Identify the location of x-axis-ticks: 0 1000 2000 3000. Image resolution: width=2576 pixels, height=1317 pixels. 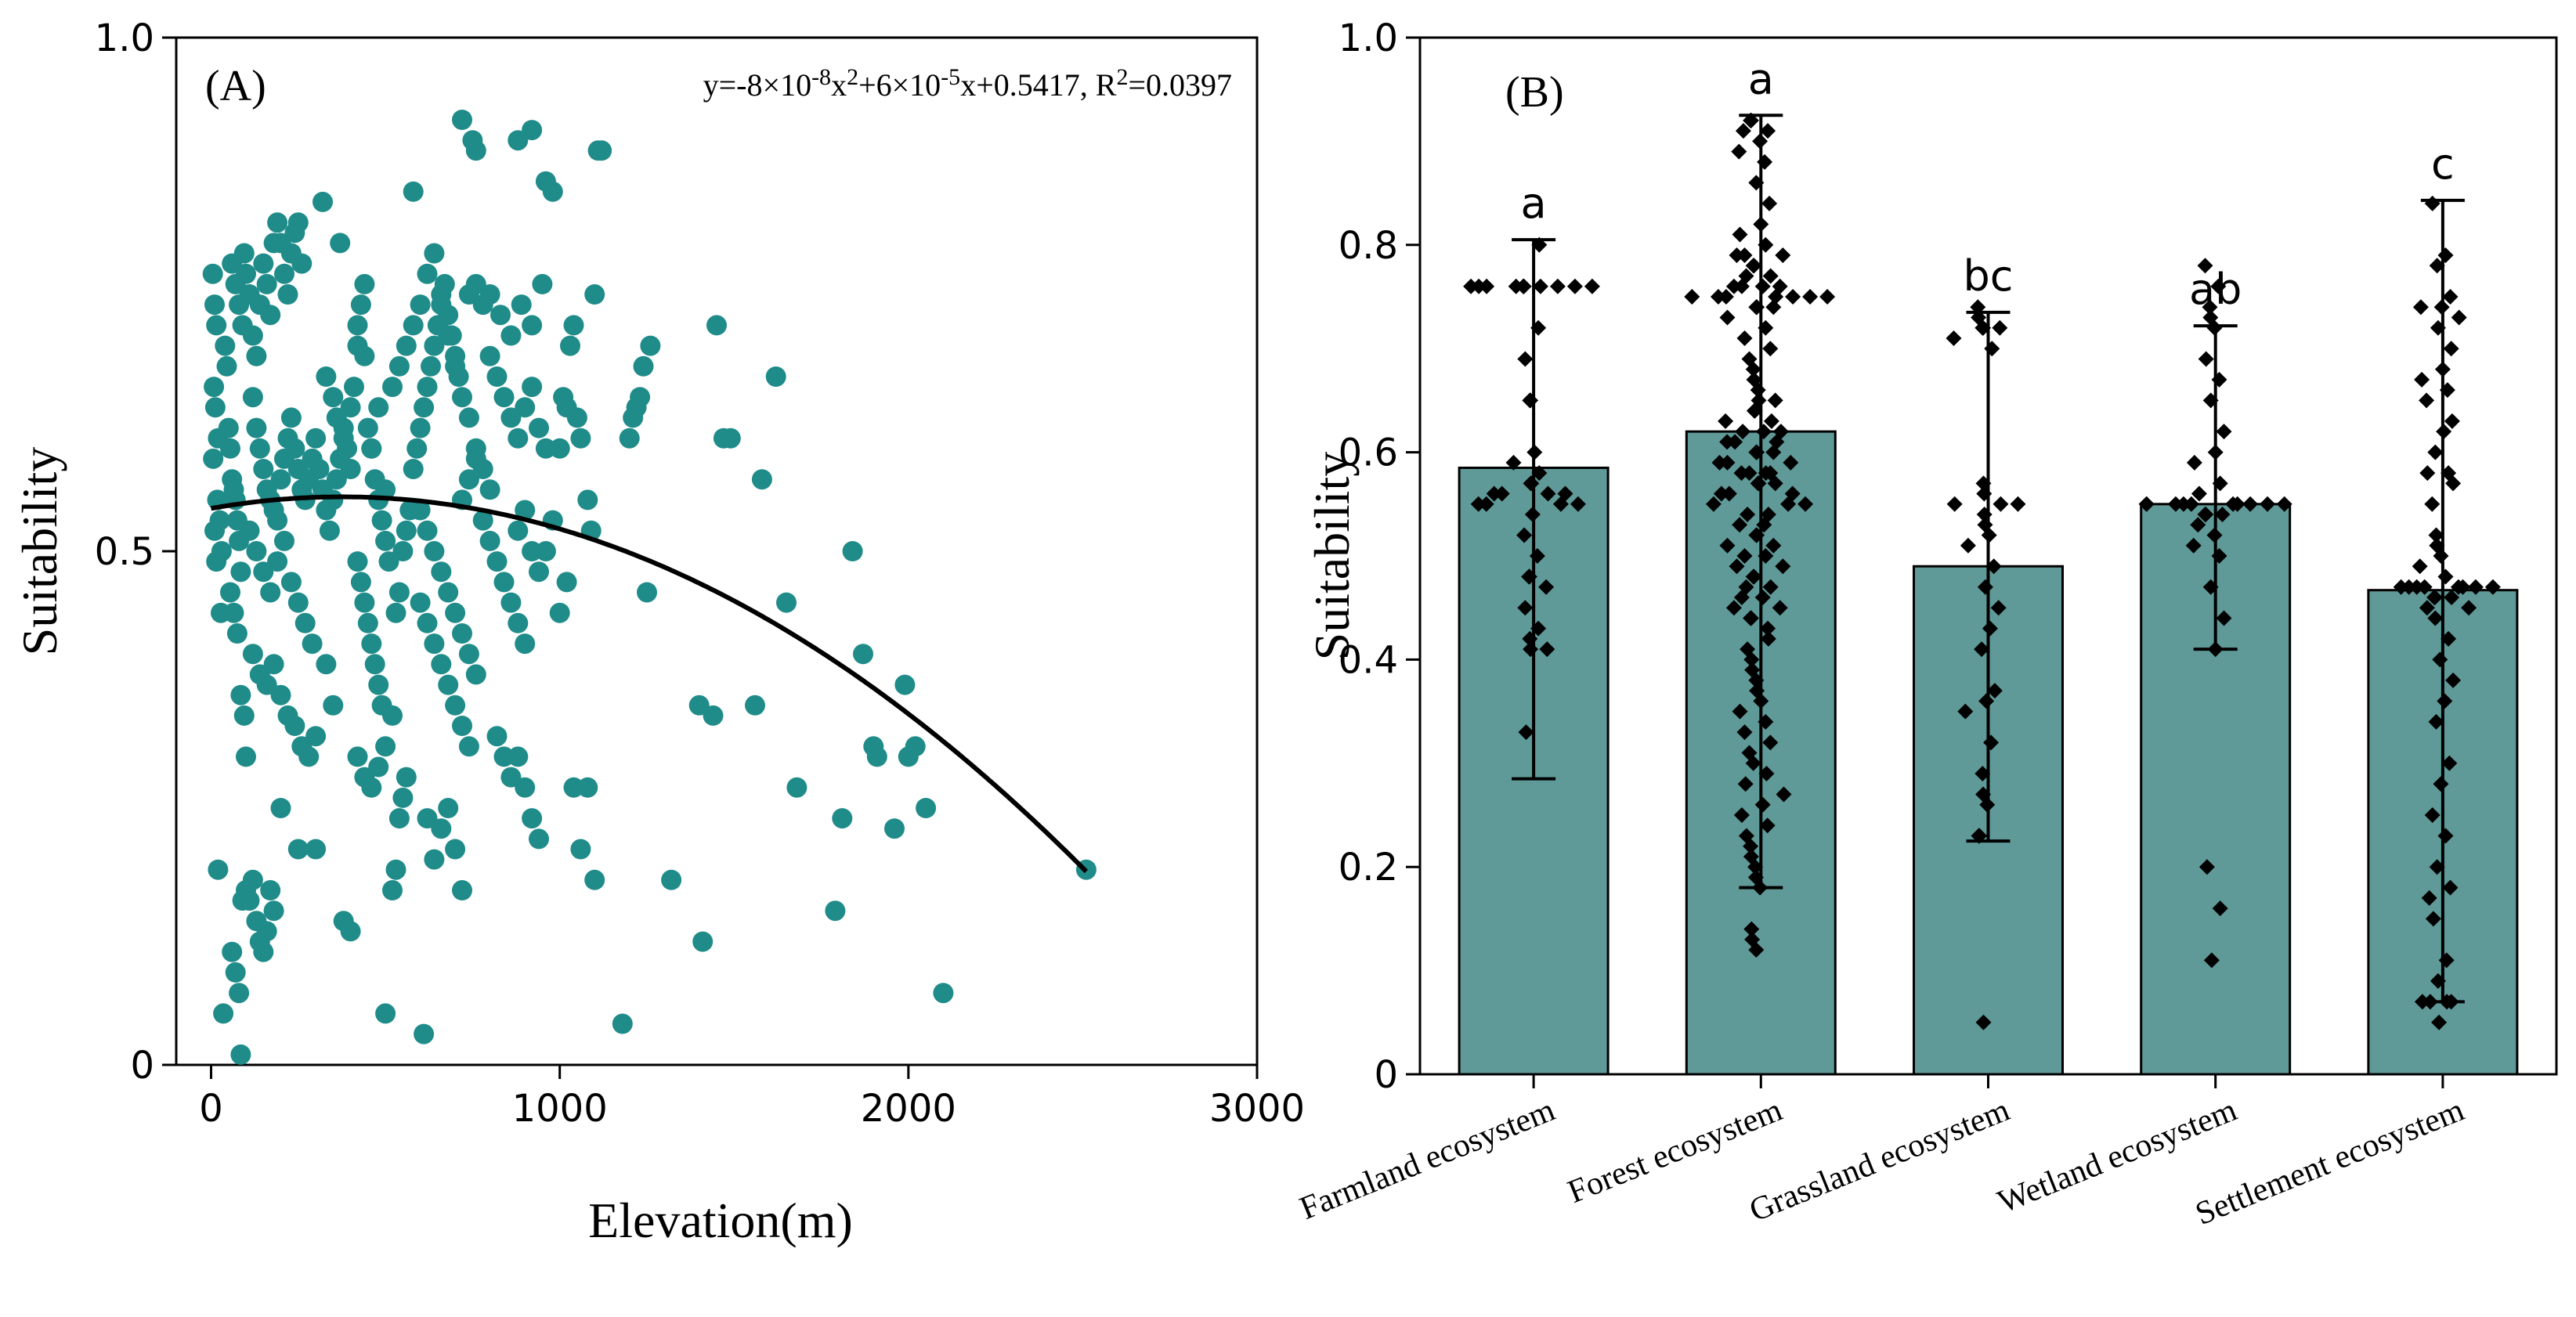
(752, 1098).